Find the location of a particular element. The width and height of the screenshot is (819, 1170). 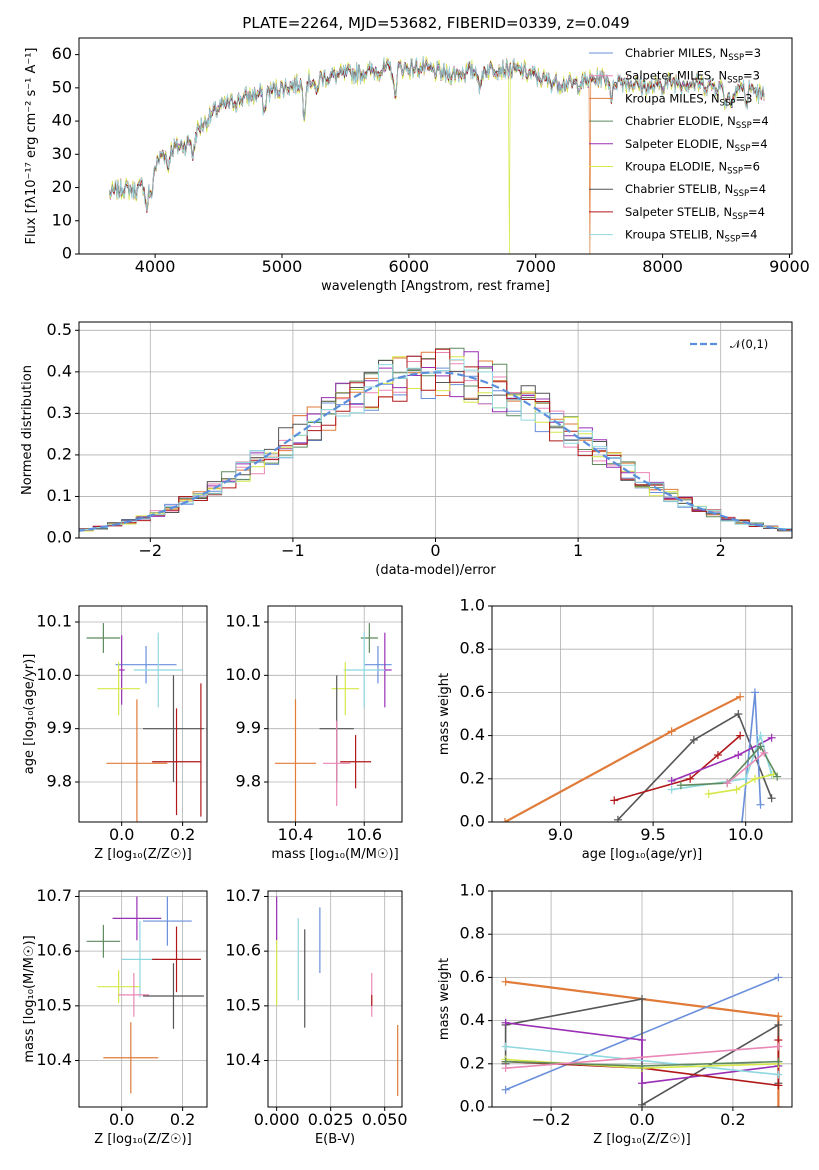

x-tick-label: 8000 is located at coordinates (662, 266).